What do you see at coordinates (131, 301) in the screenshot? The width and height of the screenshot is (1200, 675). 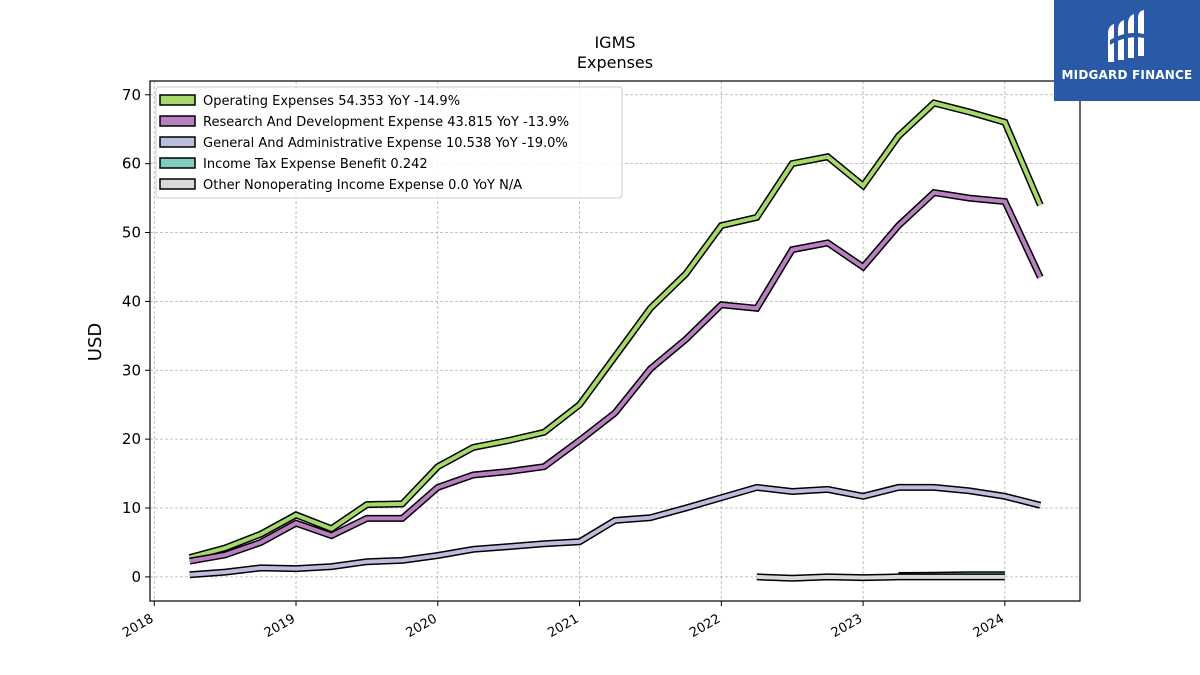 I see `y-tick-label: 40` at bounding box center [131, 301].